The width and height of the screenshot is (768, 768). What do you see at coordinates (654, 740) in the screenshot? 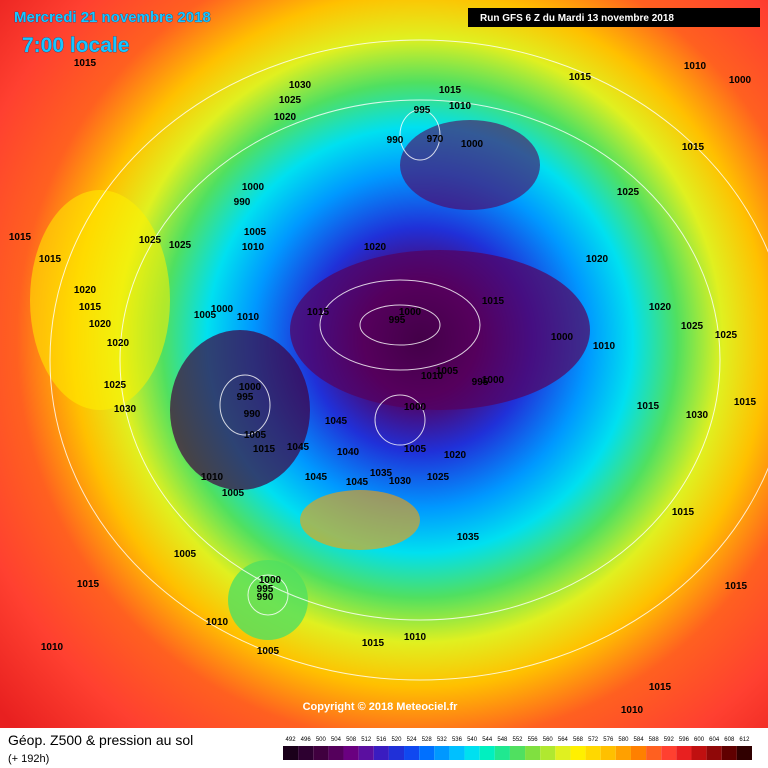
I see `scale-label: 588` at bounding box center [654, 740].